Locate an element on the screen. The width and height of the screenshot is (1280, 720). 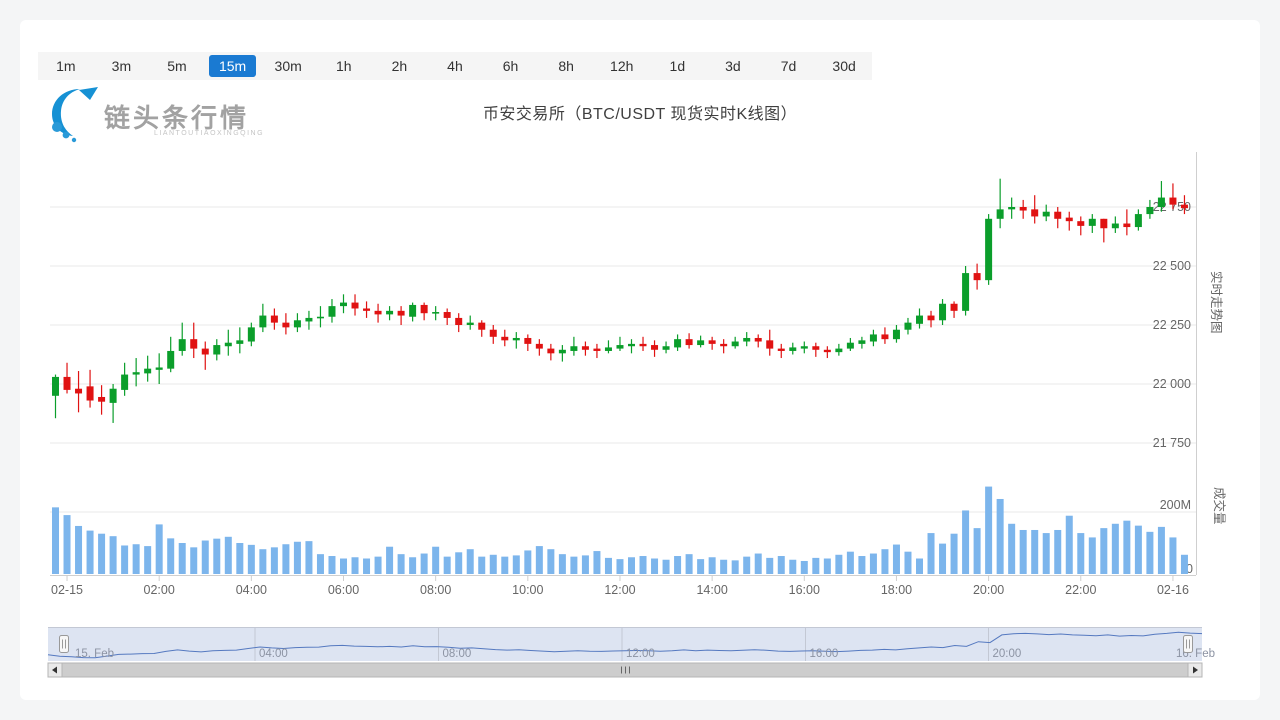
timeframe-button-label: 5m is located at coordinates (177, 66).